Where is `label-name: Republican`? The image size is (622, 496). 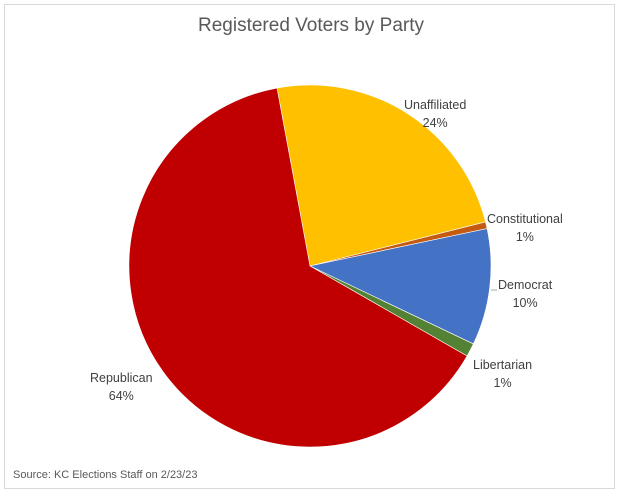 label-name: Republican is located at coordinates (121, 378).